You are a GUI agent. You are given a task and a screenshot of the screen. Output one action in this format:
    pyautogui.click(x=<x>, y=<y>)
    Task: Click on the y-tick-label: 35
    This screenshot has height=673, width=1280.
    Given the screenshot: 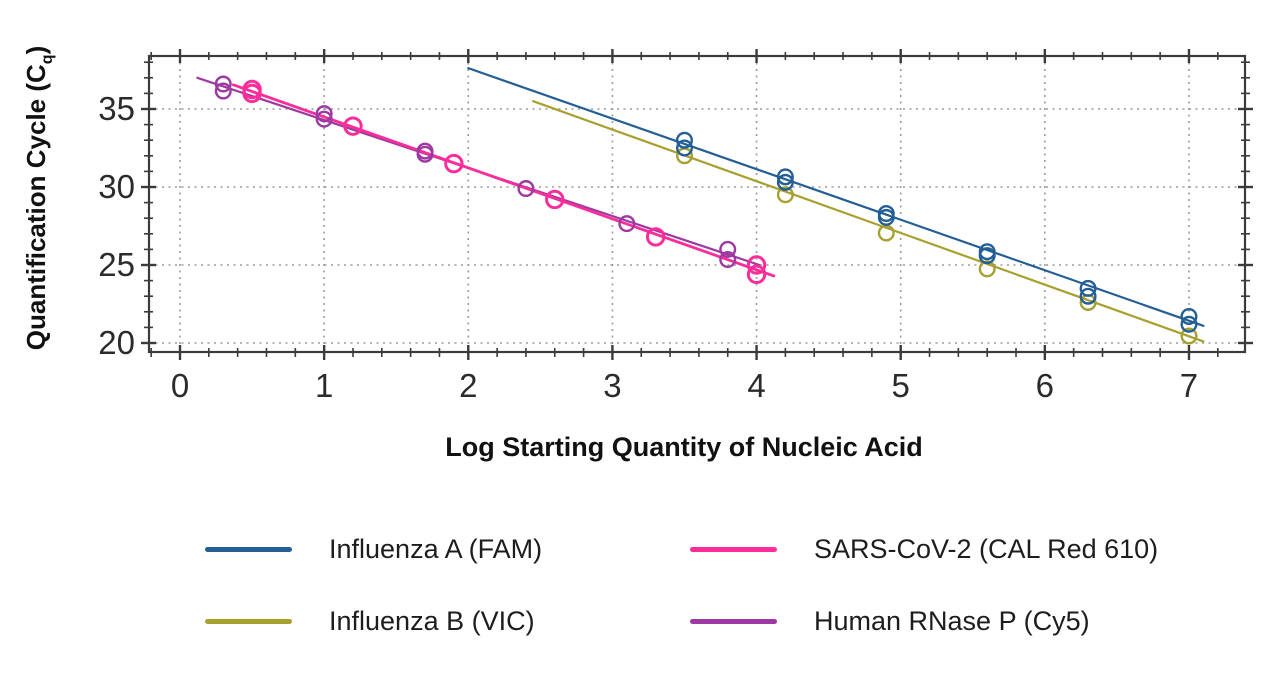 What is the action you would take?
    pyautogui.click(x=116, y=108)
    